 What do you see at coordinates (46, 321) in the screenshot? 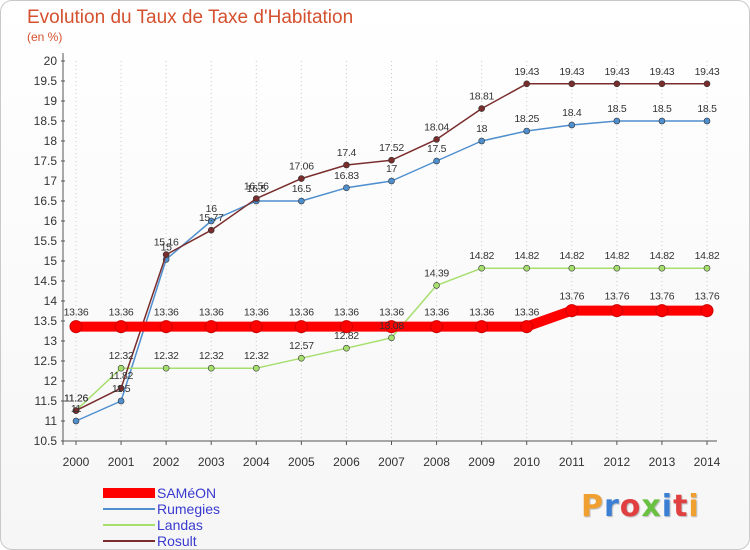
I see `y-tick-label: 13.5` at bounding box center [46, 321].